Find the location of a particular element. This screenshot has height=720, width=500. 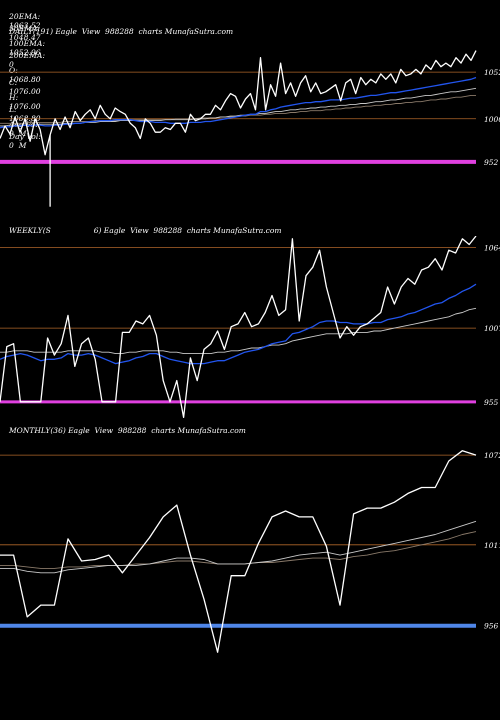

ema20-label: 20EMA: is located at coordinates (24, 16).